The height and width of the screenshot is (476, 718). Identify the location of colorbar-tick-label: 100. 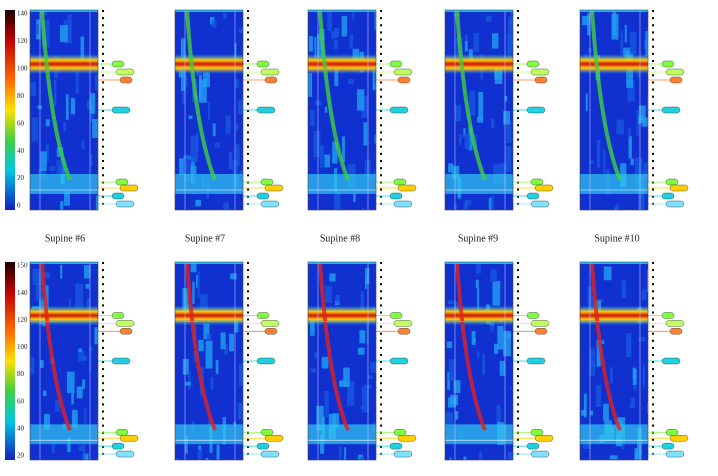
(22, 347).